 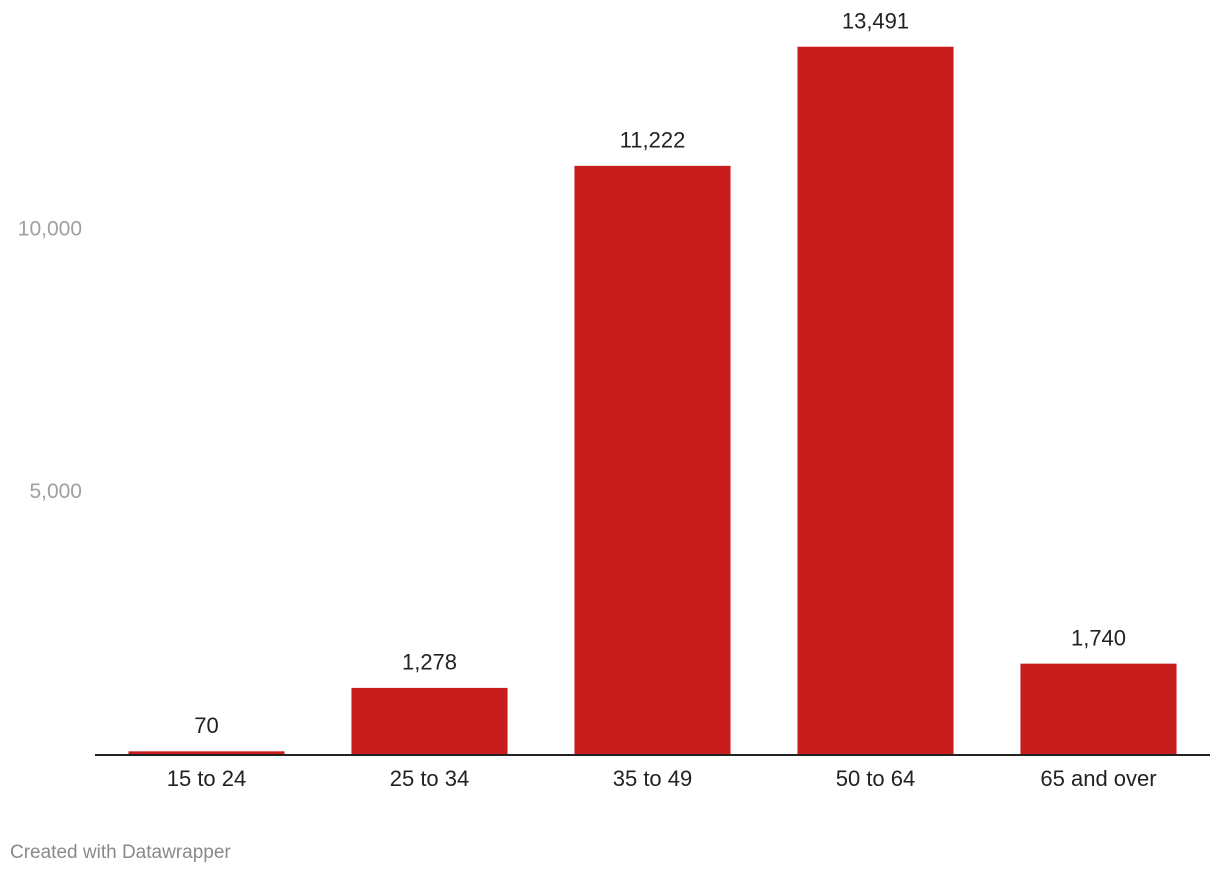 I want to click on x-tick-label: 50 to 64, so click(x=876, y=778).